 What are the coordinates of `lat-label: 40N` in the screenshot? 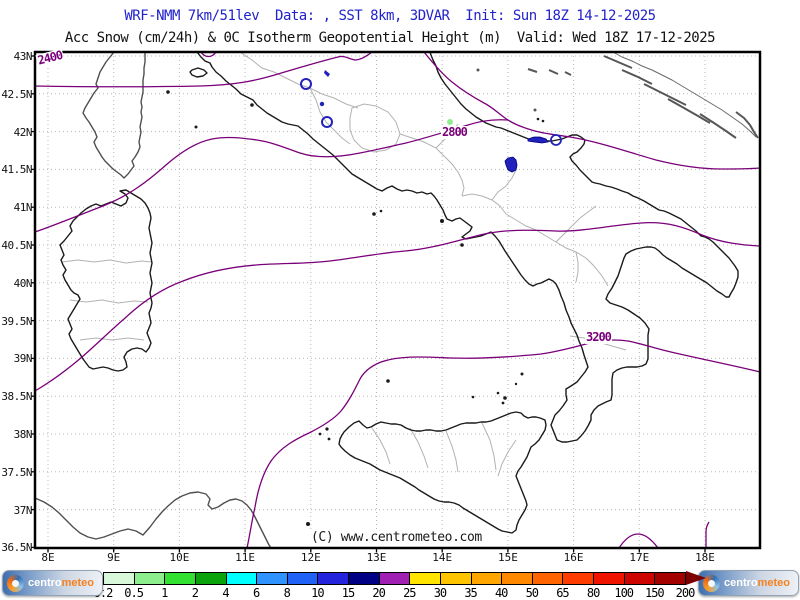 It's located at (23, 283).